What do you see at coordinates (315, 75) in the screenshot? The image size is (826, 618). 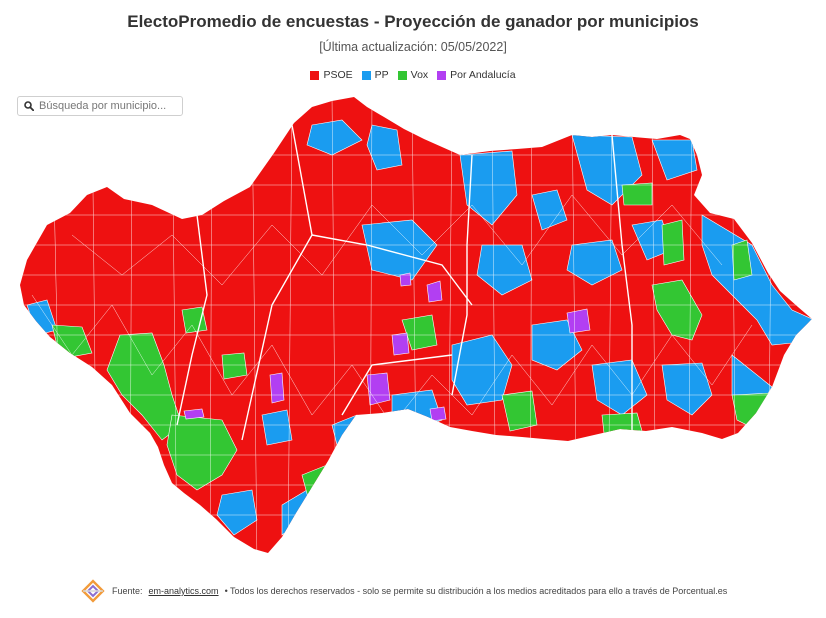 I see `legend-swatch-psoe` at bounding box center [315, 75].